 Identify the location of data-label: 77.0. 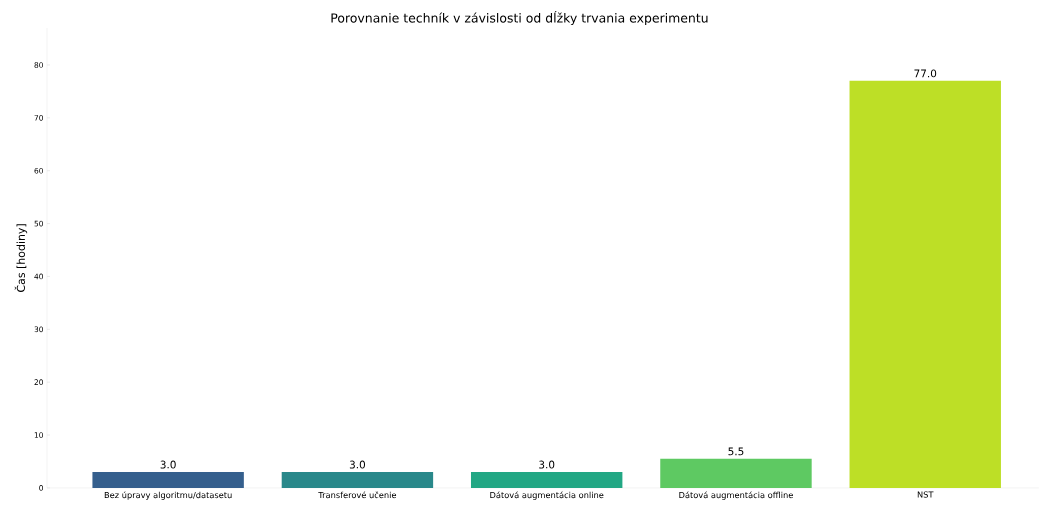
(925, 73).